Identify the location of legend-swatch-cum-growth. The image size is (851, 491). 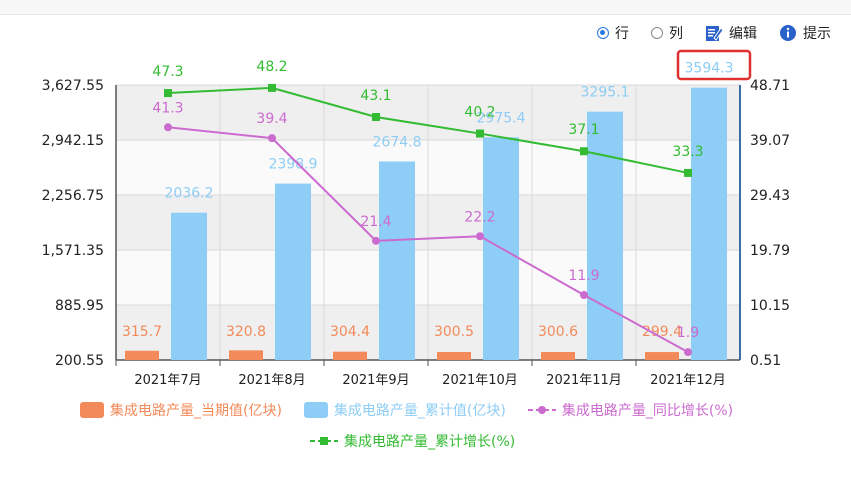
(324, 441).